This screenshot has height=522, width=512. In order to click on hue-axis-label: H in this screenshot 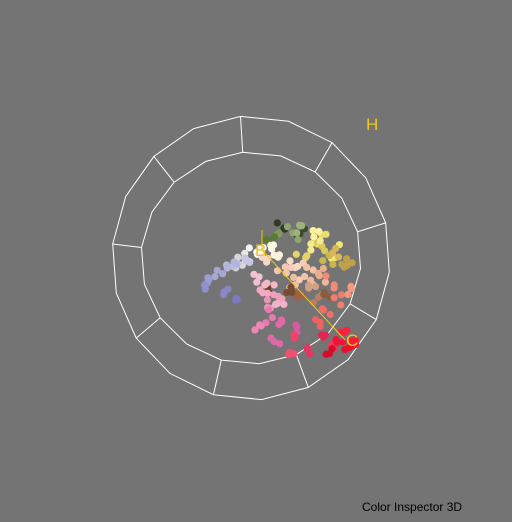, I will do `click(372, 124)`.